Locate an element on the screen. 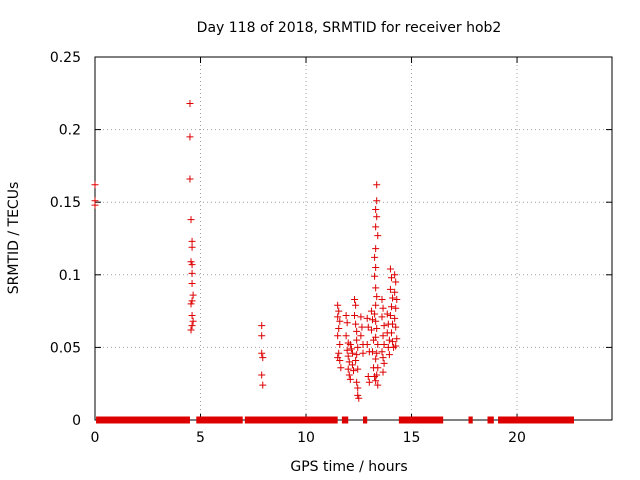 The width and height of the screenshot is (640, 480). y-tick-label: 0.25 is located at coordinates (65, 58).